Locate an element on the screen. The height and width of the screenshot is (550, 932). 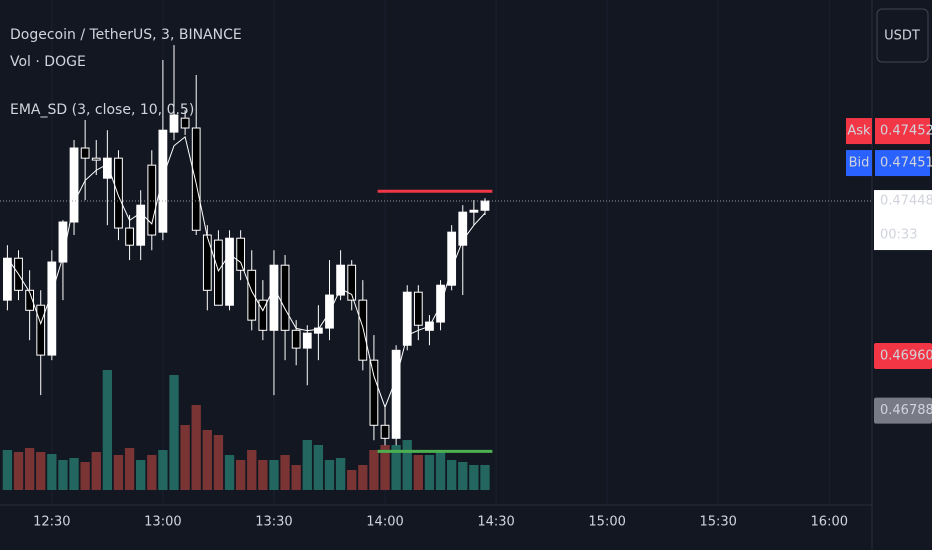
chart-title: Dogecoin / TetherUS, 3, BINANCE is located at coordinates (126, 35).